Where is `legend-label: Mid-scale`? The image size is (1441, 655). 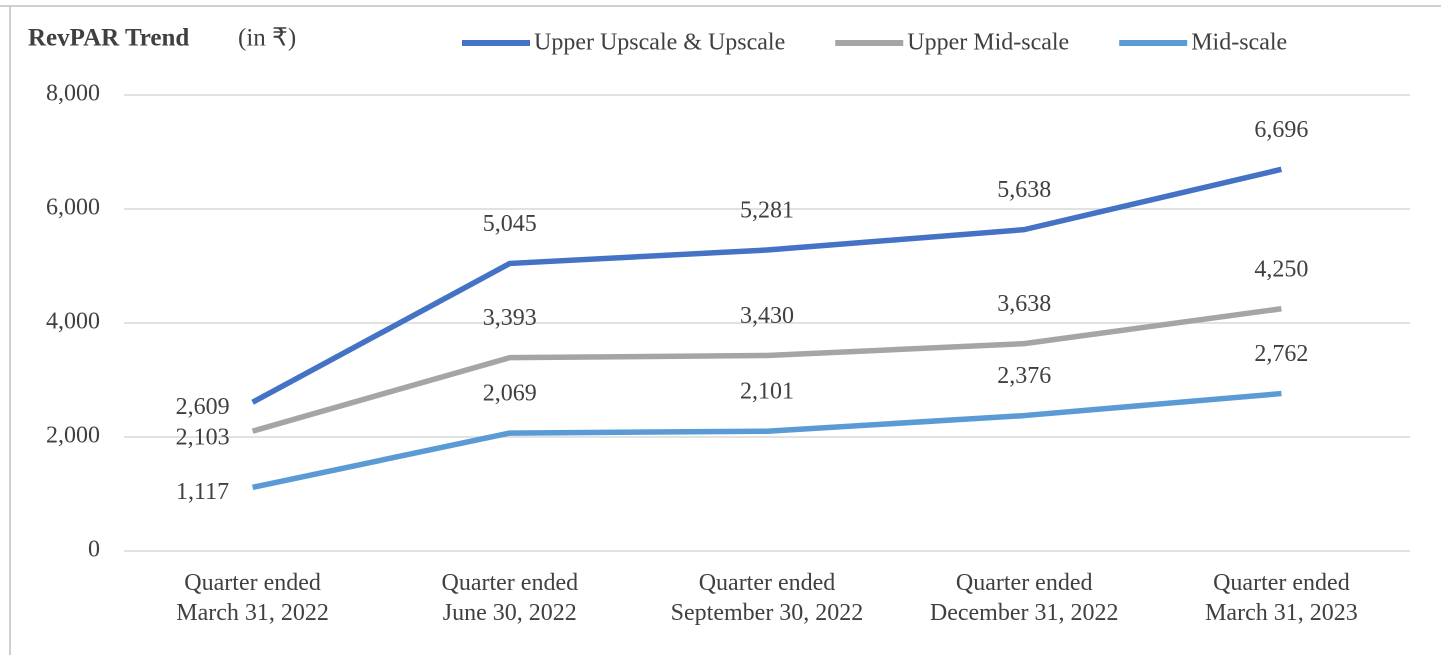
legend-label: Mid-scale is located at coordinates (1239, 43).